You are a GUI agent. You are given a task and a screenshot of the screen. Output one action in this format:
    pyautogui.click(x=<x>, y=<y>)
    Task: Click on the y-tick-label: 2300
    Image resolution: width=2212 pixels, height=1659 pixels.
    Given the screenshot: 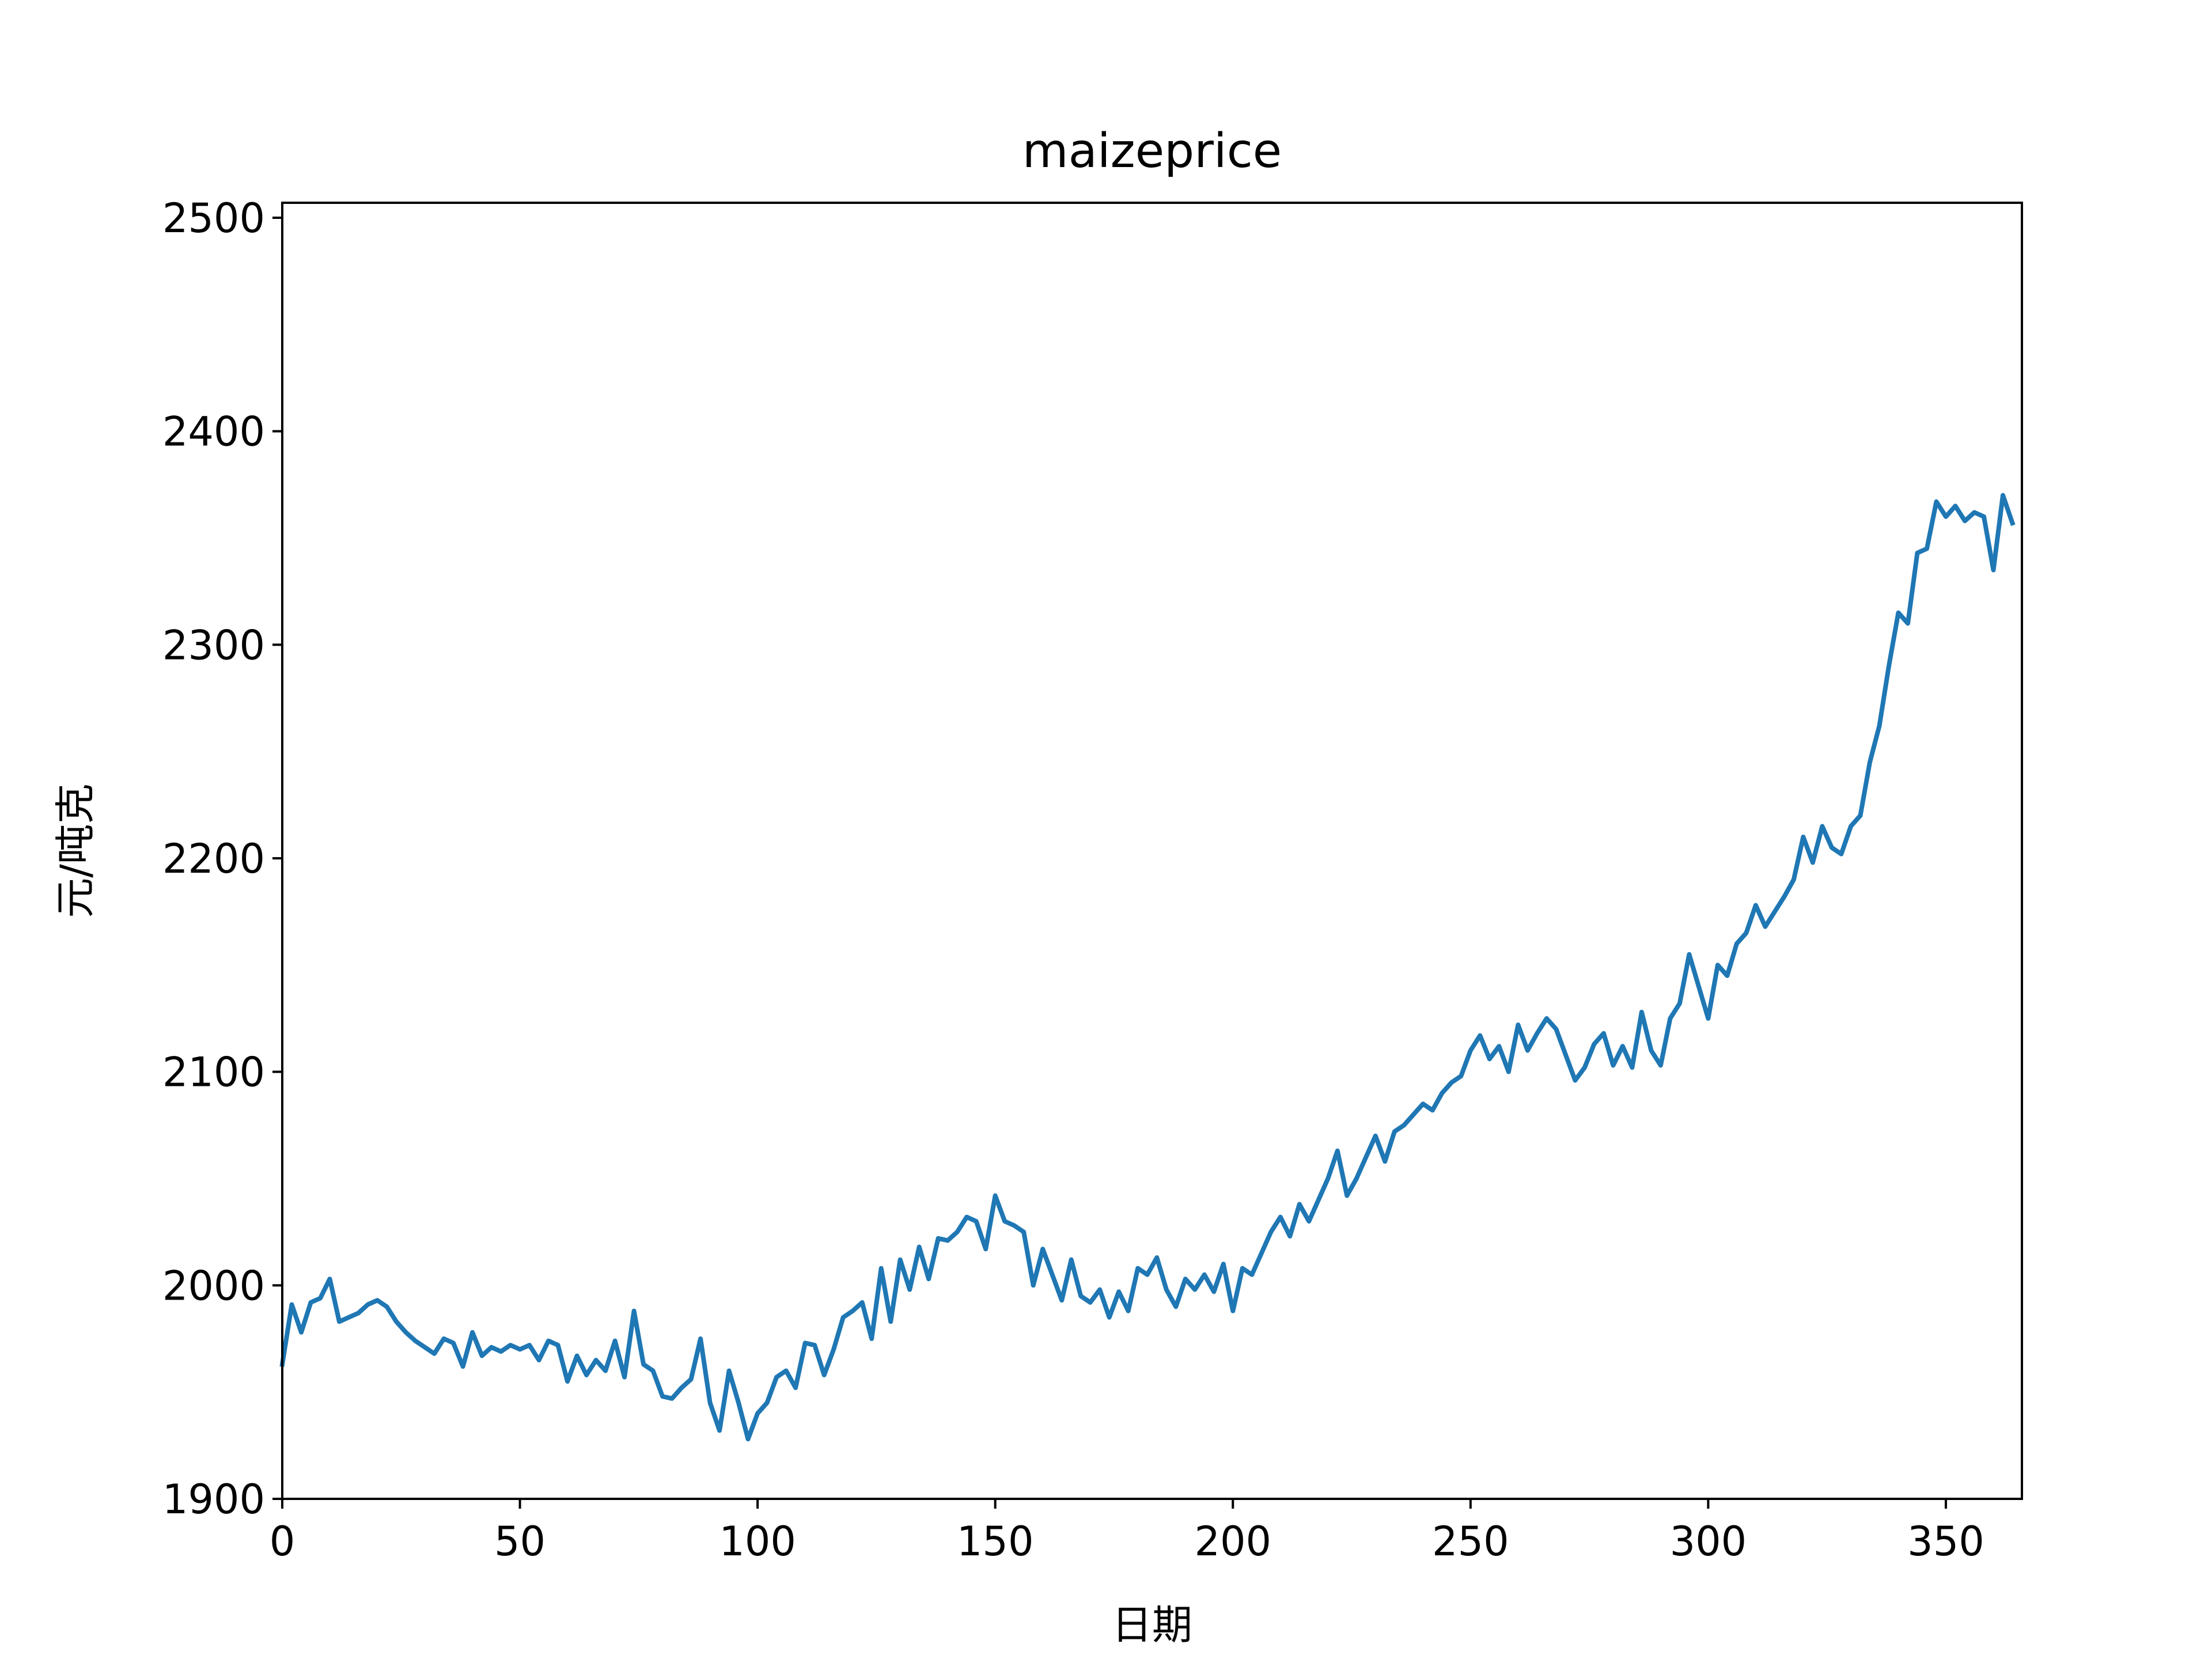 What is the action you would take?
    pyautogui.click(x=213, y=646)
    